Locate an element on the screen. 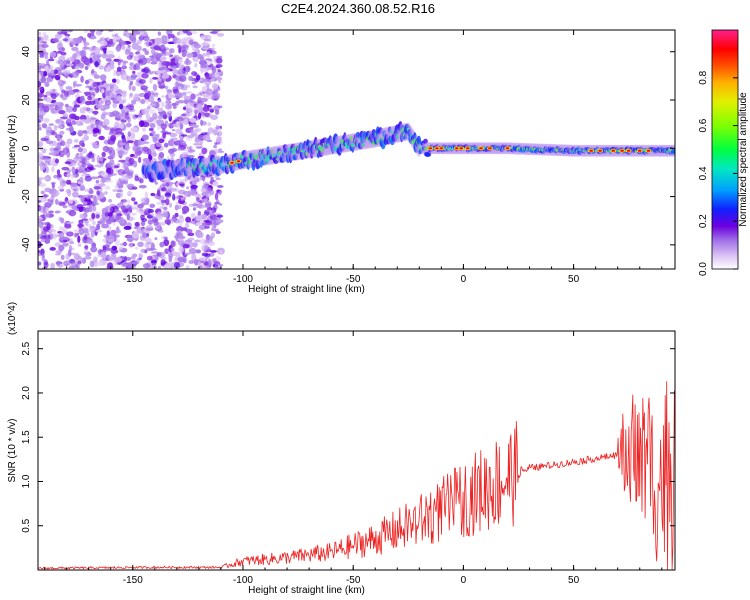 This screenshot has height=600, width=750. colorbar-tick-label: 0.6 is located at coordinates (703, 125).